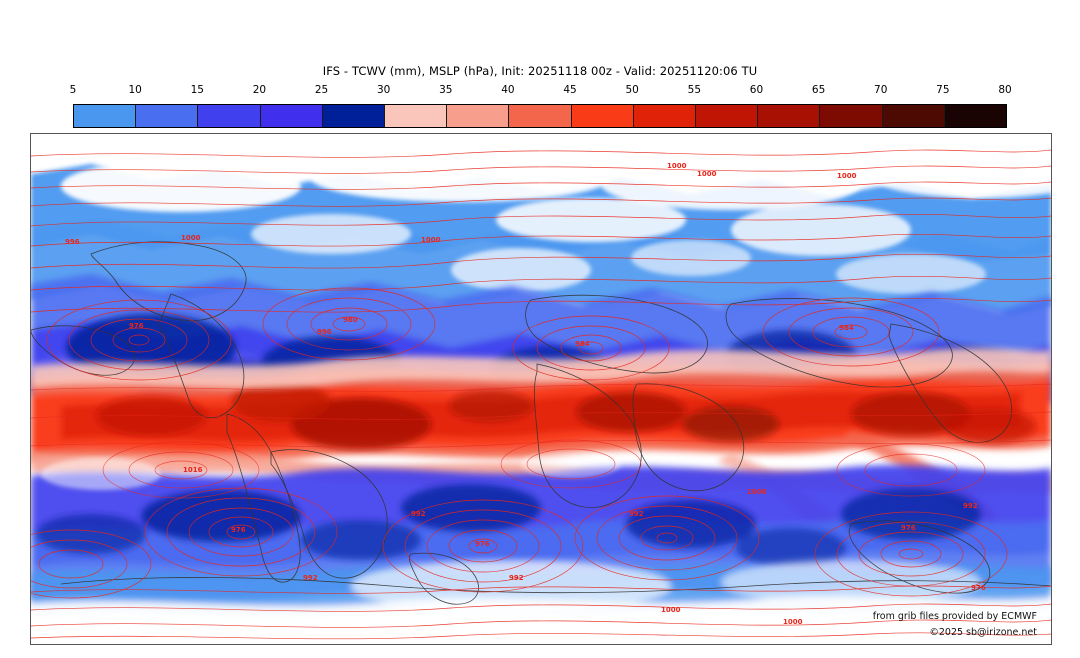 This screenshot has width=1080, height=658. What do you see at coordinates (818, 90) in the screenshot?
I see `colorbar-tick-65: 65` at bounding box center [818, 90].